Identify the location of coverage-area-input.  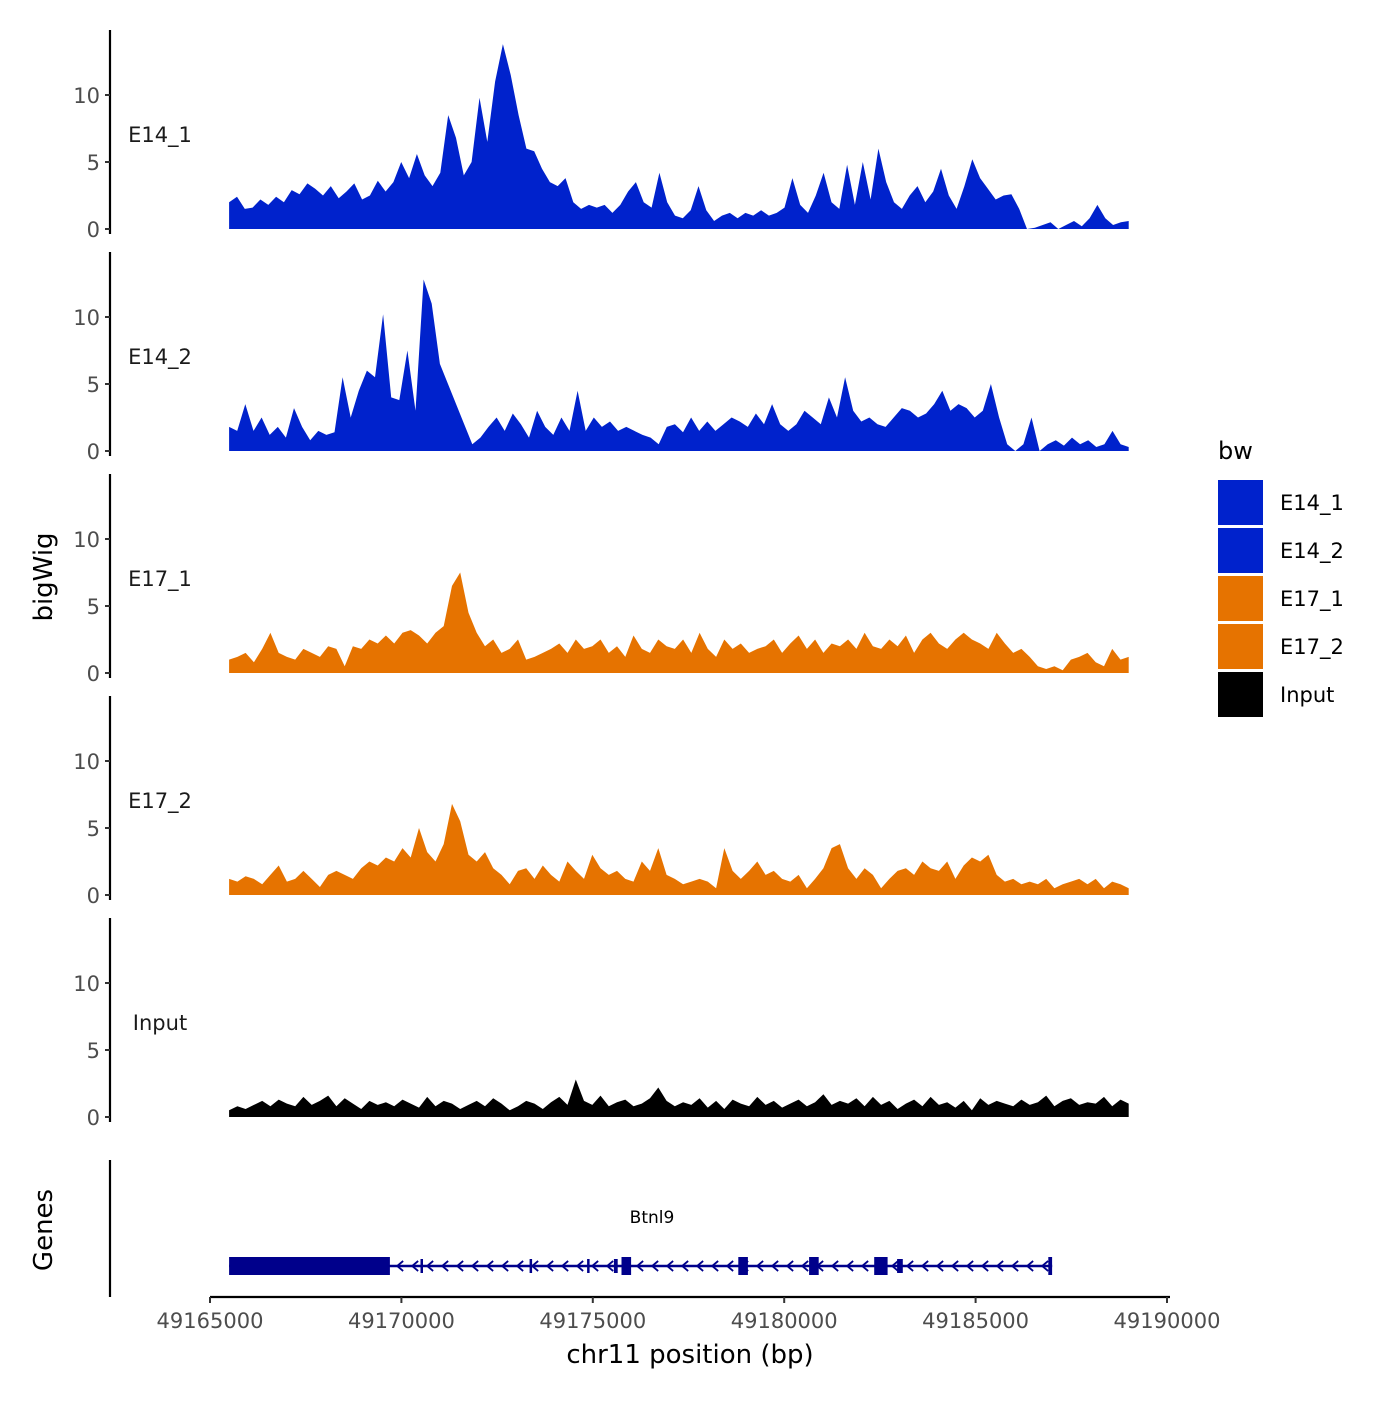
(679, 1098).